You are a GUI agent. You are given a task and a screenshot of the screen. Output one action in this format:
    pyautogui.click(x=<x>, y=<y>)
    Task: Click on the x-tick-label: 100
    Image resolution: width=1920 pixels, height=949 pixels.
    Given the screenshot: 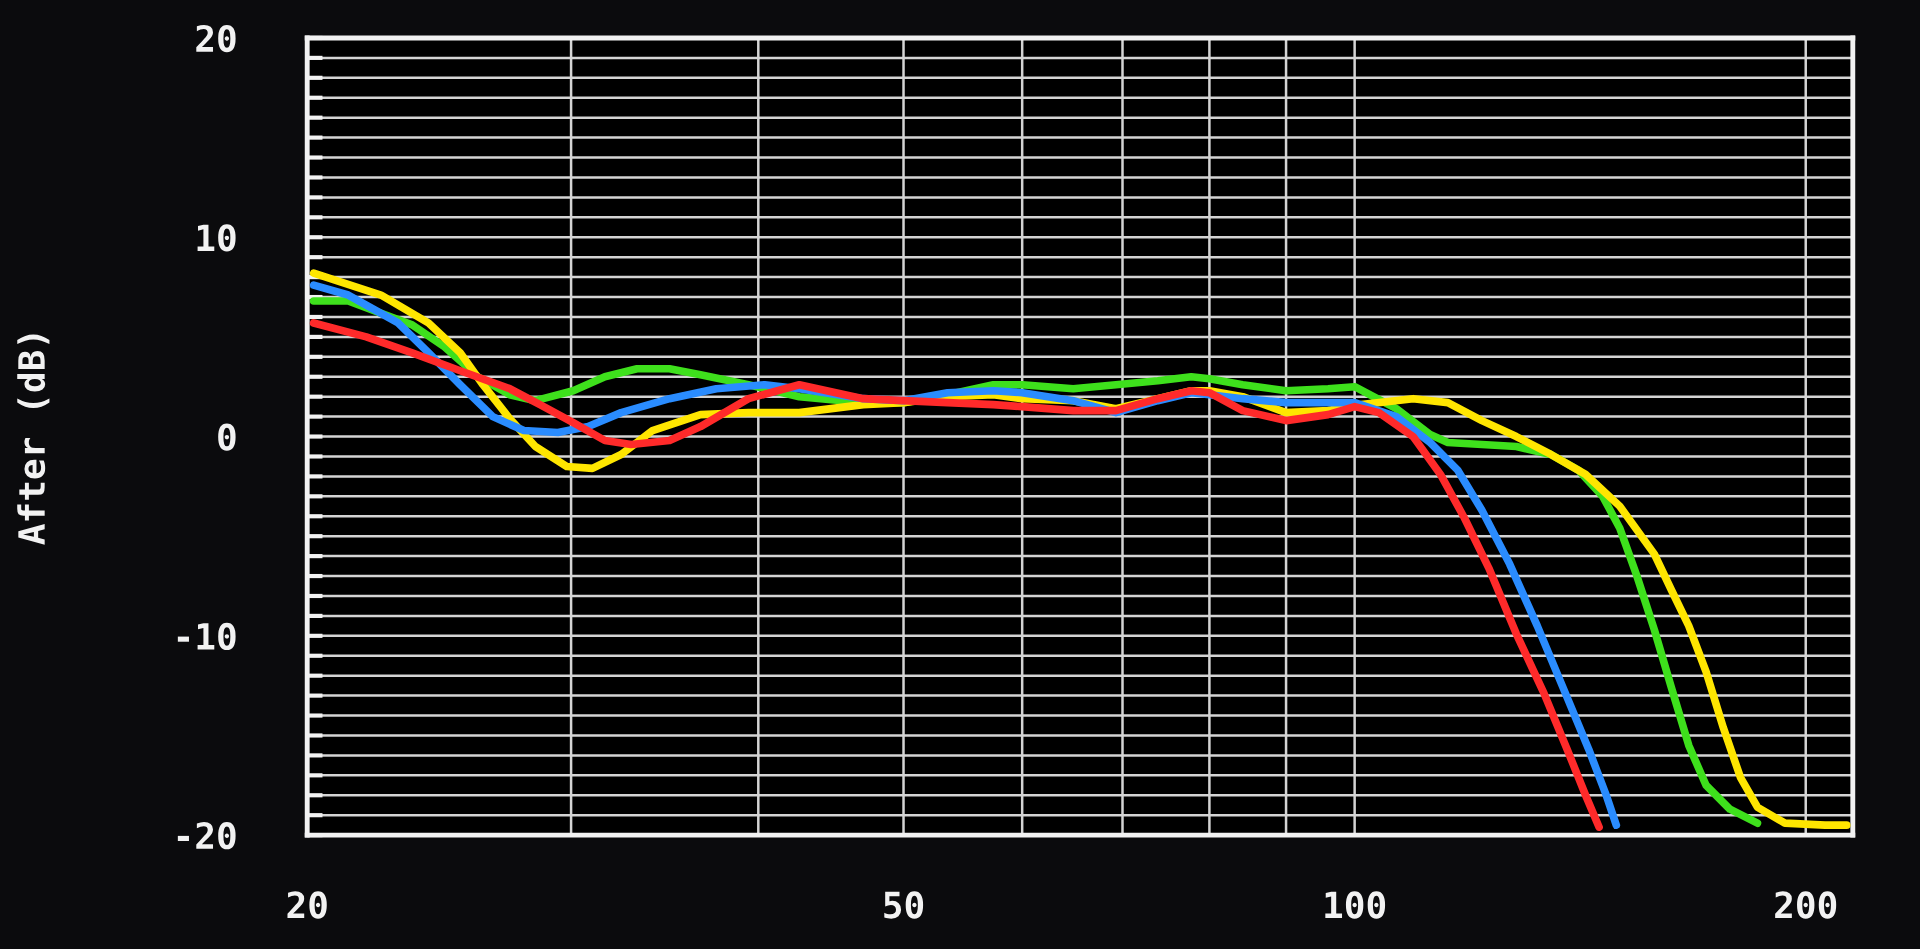 What is the action you would take?
    pyautogui.click(x=1355, y=905)
    